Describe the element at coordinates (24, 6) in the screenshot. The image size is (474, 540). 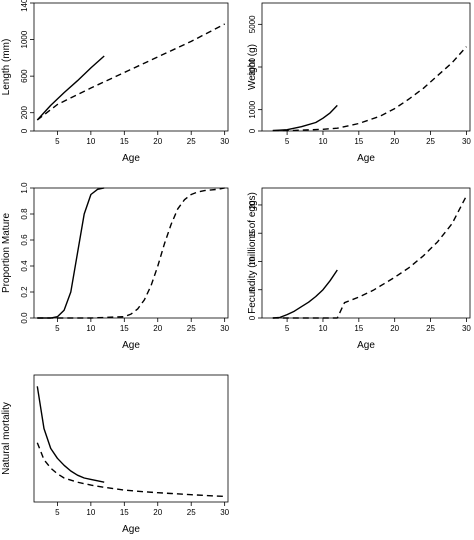
I see `y-tick-label: 1400` at that location.